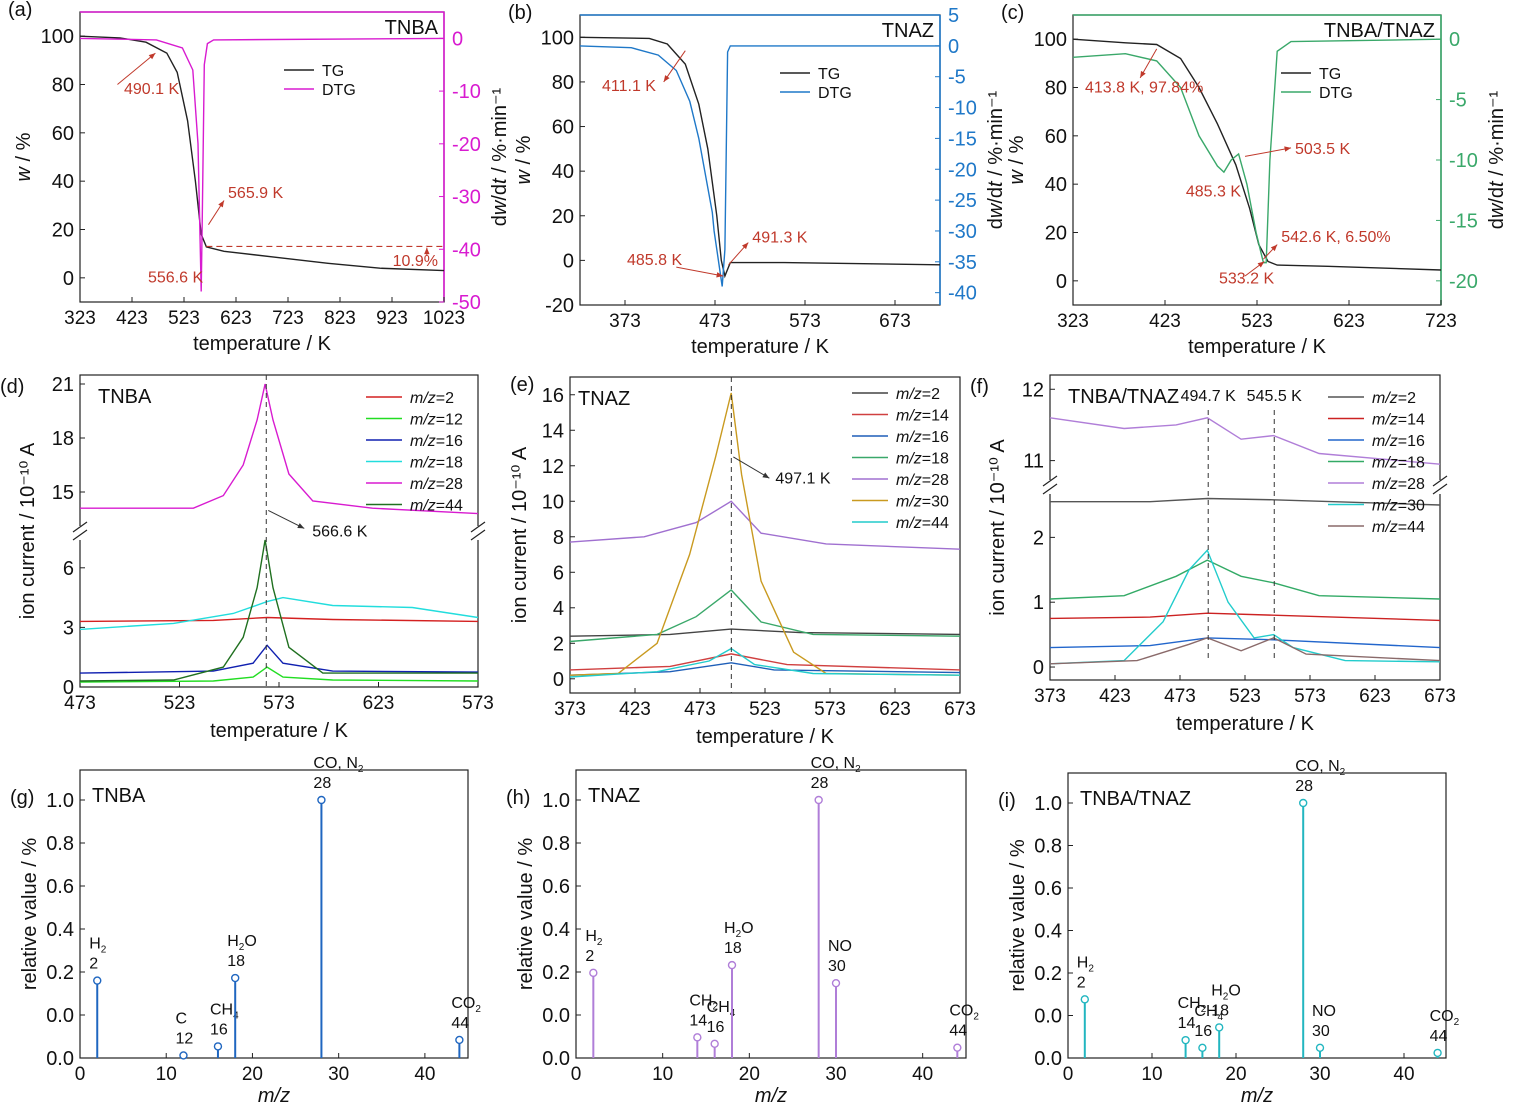 This screenshot has height=1109, width=1516. What do you see at coordinates (1398, 484) in the screenshot?
I see `f-legend-label: m/z=28` at bounding box center [1398, 484].